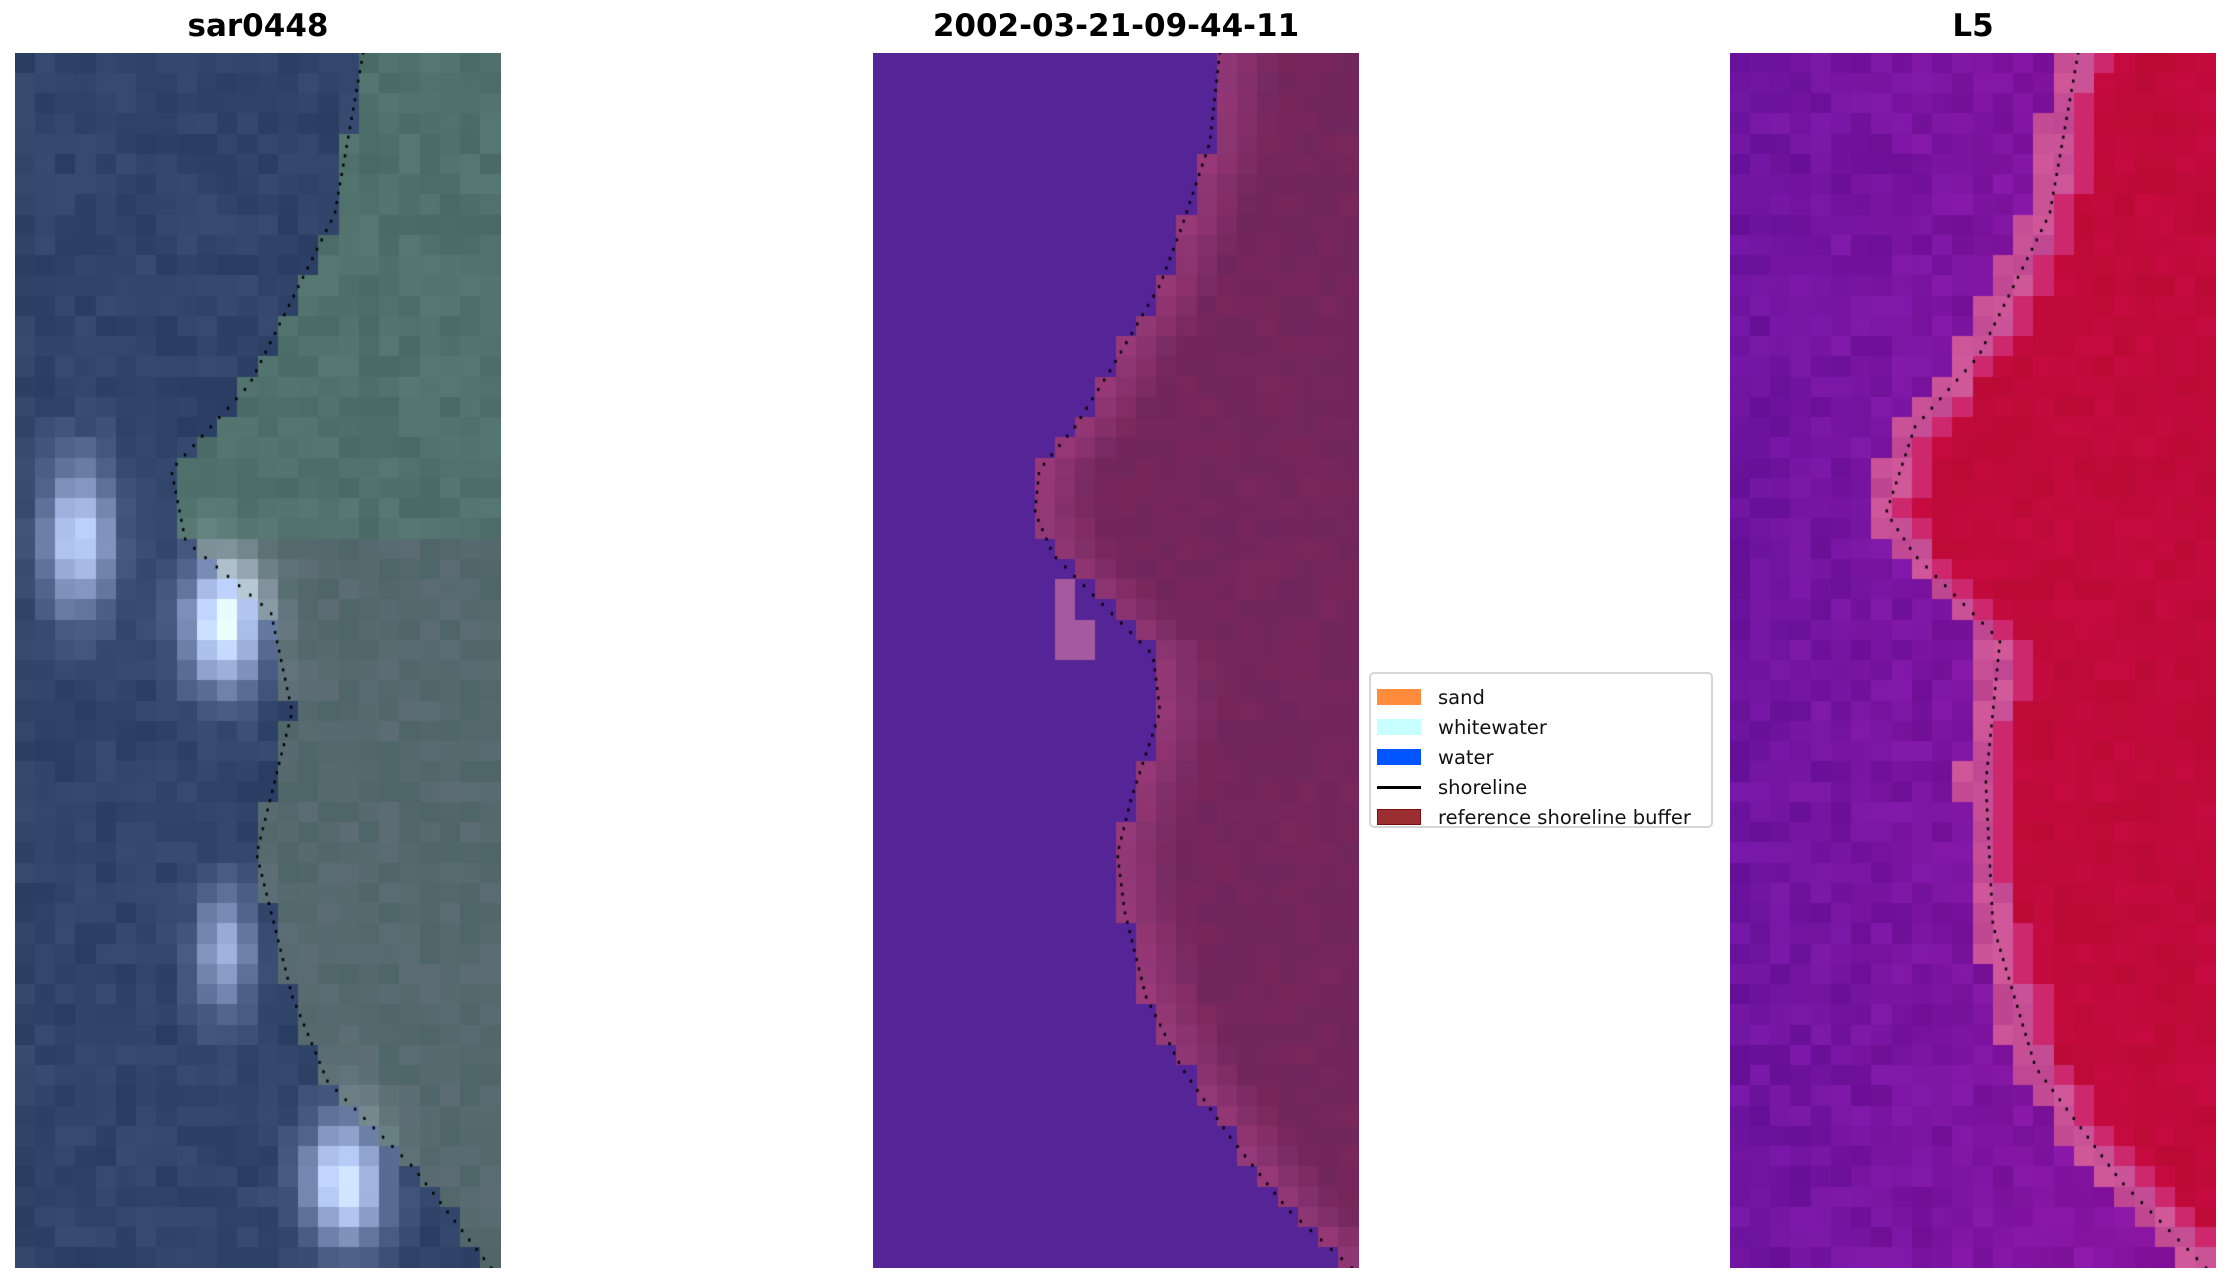 Image resolution: width=2231 pixels, height=1283 pixels. What do you see at coordinates (1564, 817) in the screenshot?
I see `legend-label: reference shoreline buffer` at bounding box center [1564, 817].